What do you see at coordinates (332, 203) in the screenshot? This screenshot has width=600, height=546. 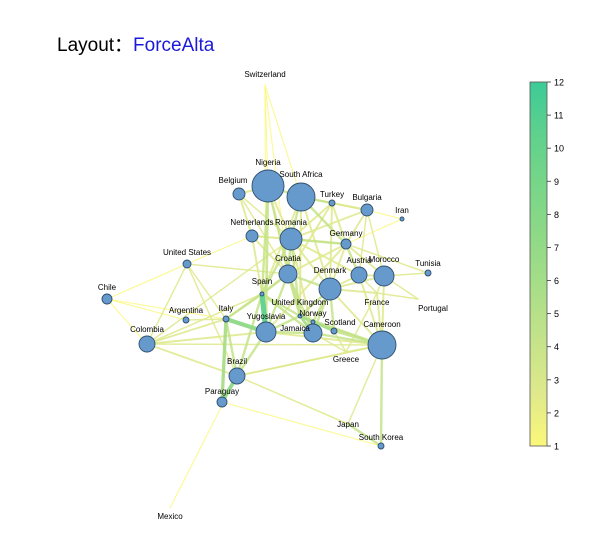 I see `node-Turkey` at bounding box center [332, 203].